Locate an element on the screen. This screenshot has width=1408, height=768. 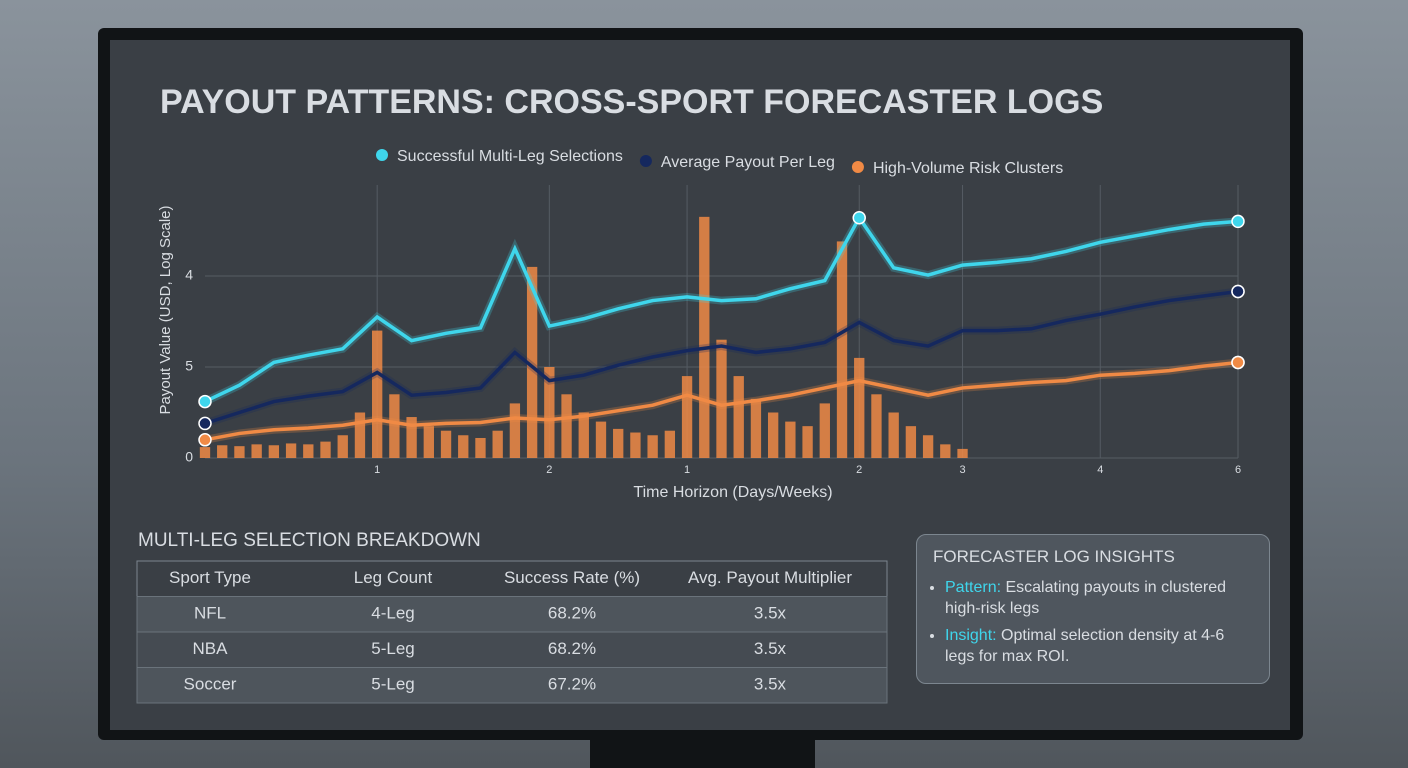
y-tick-label: 5 is located at coordinates (189, 366).